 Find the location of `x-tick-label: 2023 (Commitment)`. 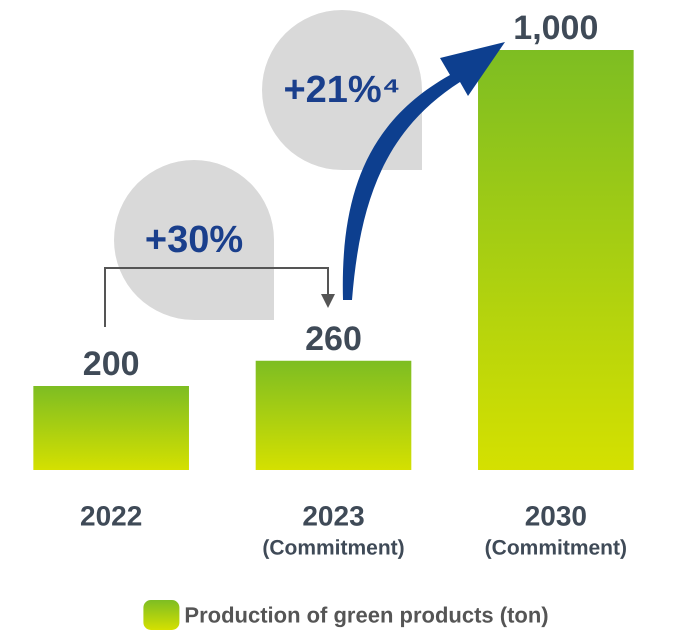

x-tick-label: 2023 (Commitment) is located at coordinates (333, 530).